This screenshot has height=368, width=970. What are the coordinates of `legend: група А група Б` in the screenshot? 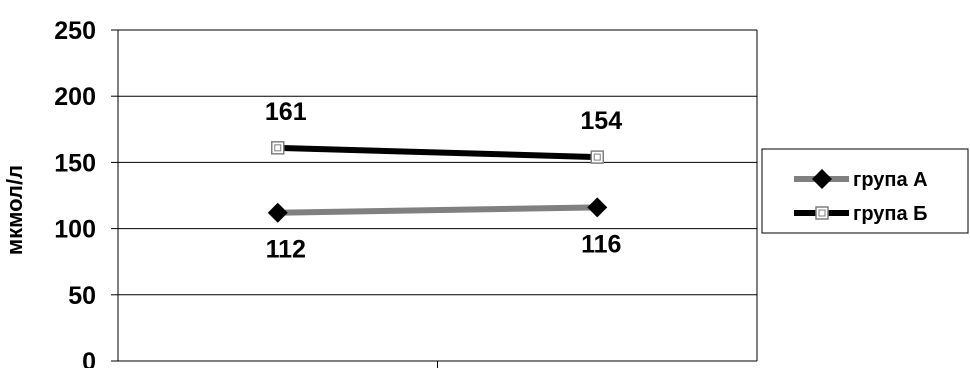 It's located at (865, 191).